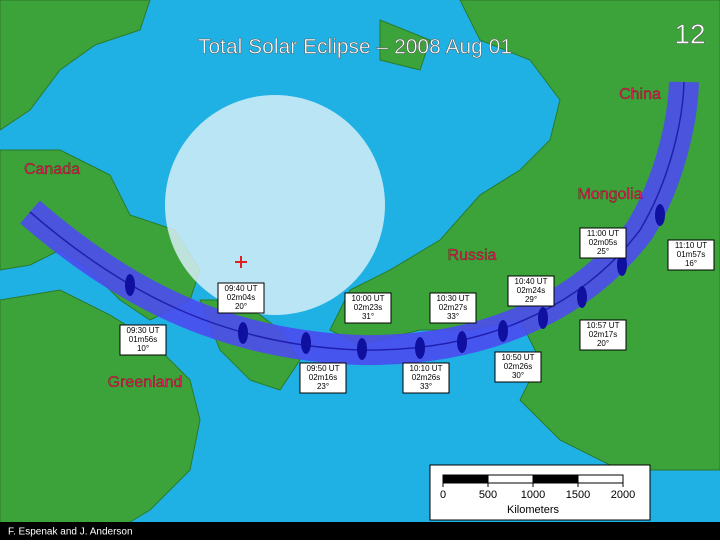  I want to click on time-box-text: 10:30 UT, so click(453, 298).